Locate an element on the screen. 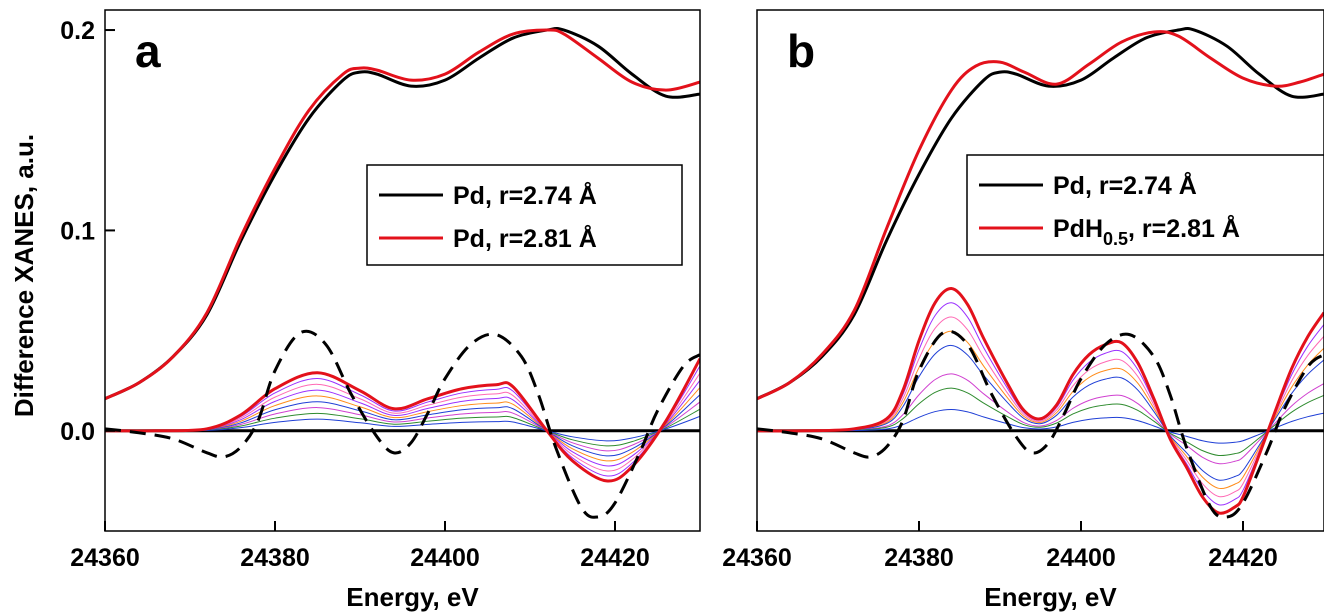 The image size is (1324, 614). panel-b-legend-label-0: Pd, r=2.74 Å is located at coordinates (1125, 185).